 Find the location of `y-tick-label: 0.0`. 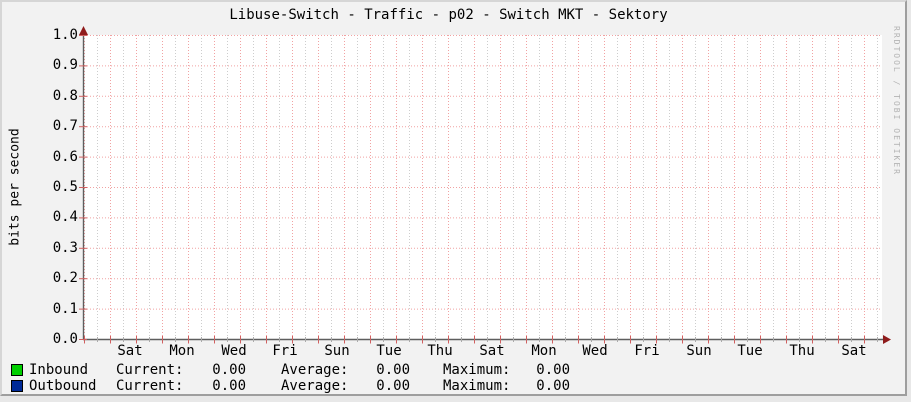

y-tick-label: 0.0 is located at coordinates (65, 339).